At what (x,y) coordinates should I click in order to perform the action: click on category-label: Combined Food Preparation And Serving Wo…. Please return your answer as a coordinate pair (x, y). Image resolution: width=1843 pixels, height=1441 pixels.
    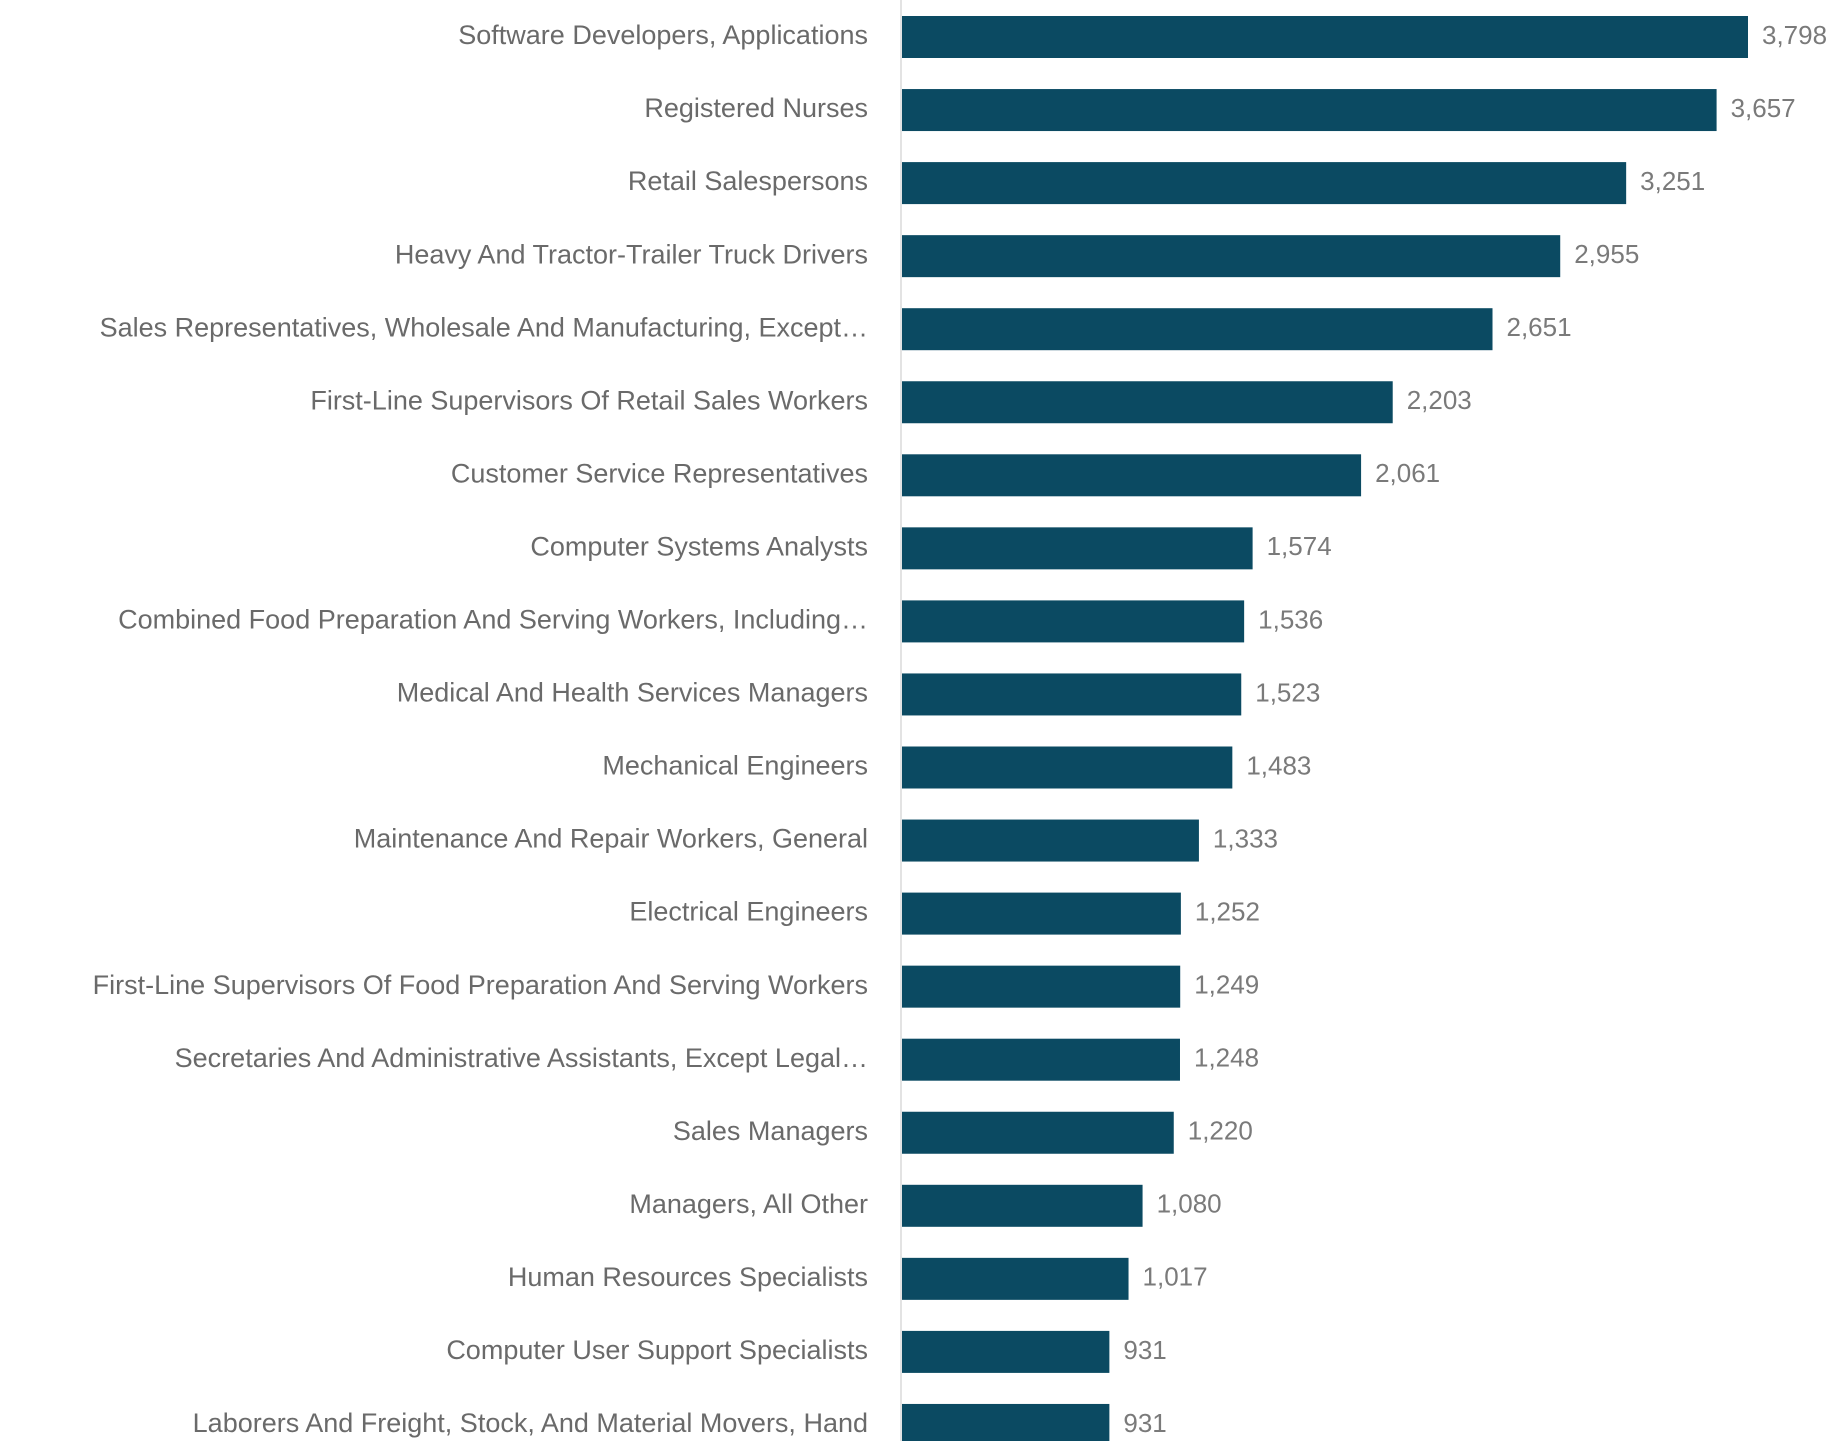
    Looking at the image, I should click on (493, 620).